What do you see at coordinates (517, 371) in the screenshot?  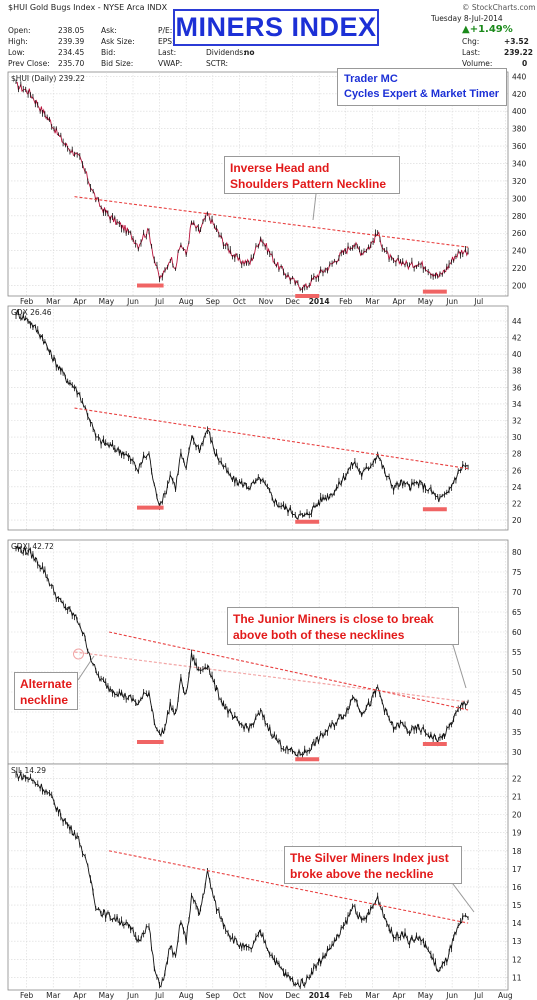 I see `y-tick-label: 38` at bounding box center [517, 371].